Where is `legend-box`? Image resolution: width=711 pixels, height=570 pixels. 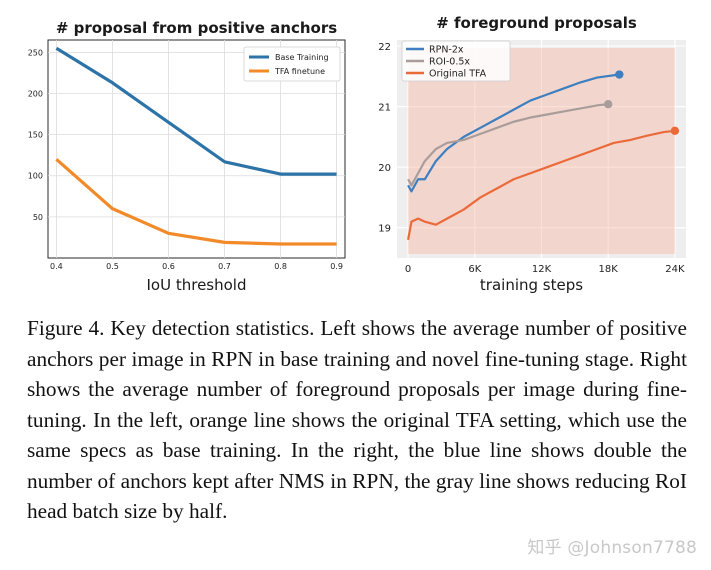
legend-box is located at coordinates (456, 61).